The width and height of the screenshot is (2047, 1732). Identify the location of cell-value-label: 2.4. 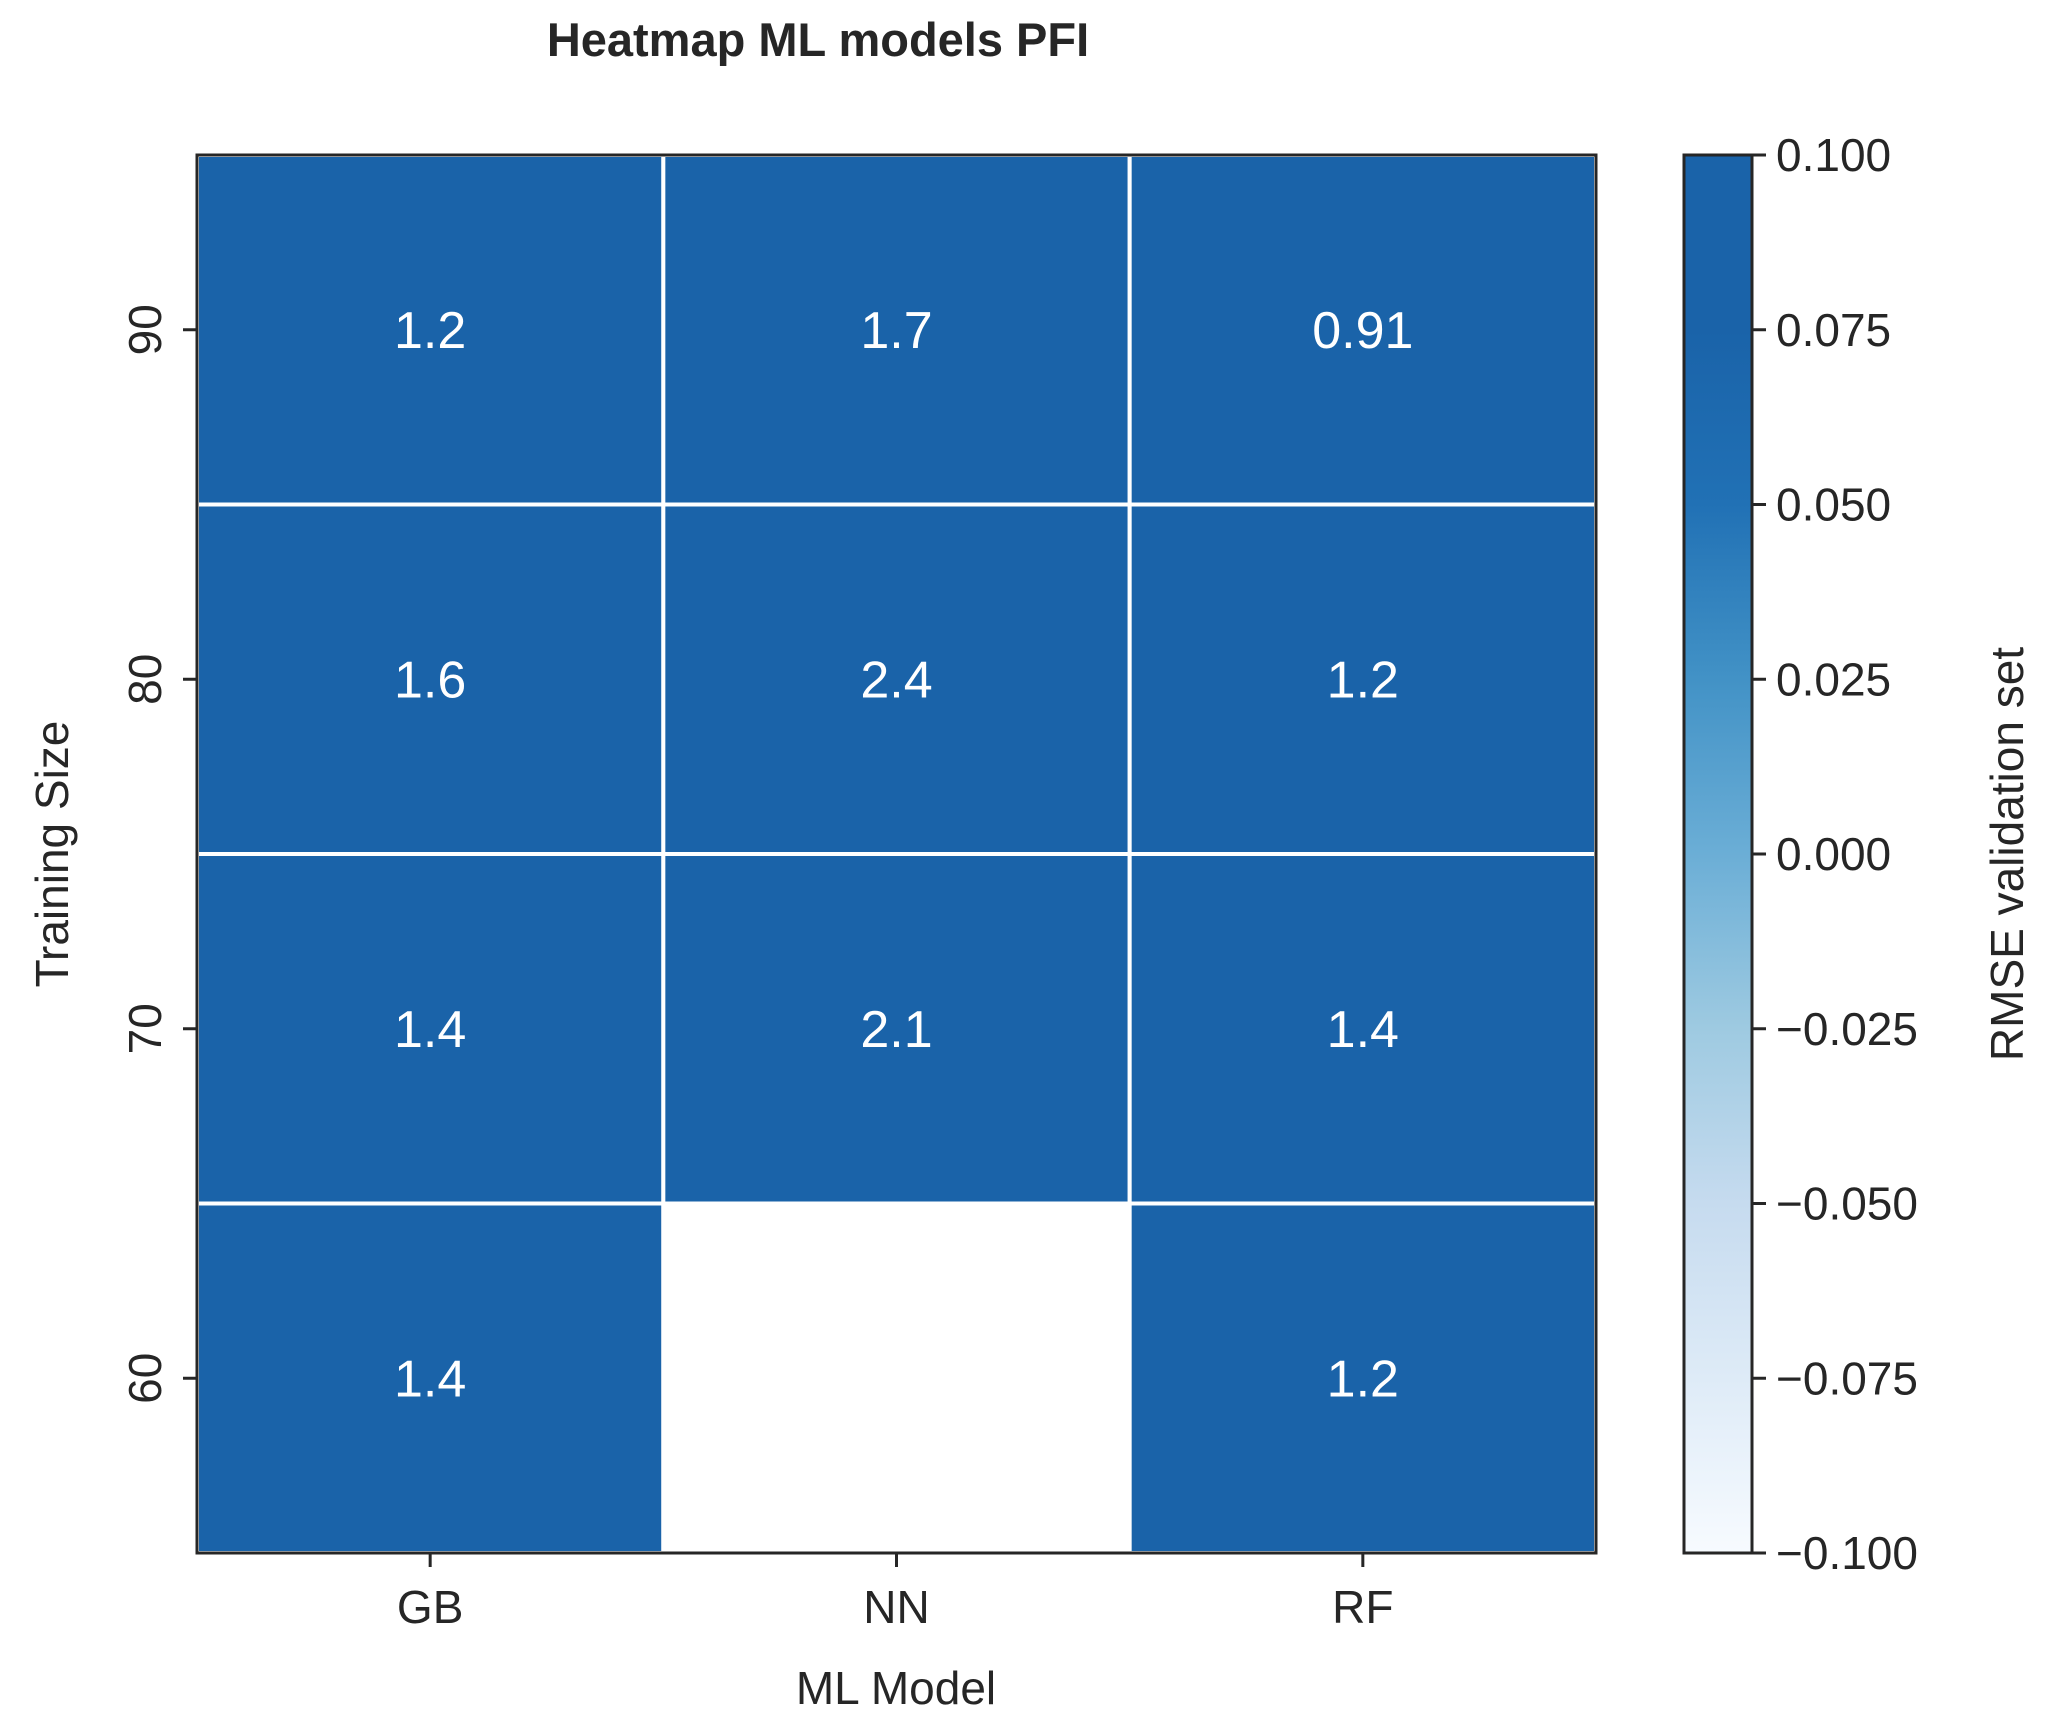
(896, 680).